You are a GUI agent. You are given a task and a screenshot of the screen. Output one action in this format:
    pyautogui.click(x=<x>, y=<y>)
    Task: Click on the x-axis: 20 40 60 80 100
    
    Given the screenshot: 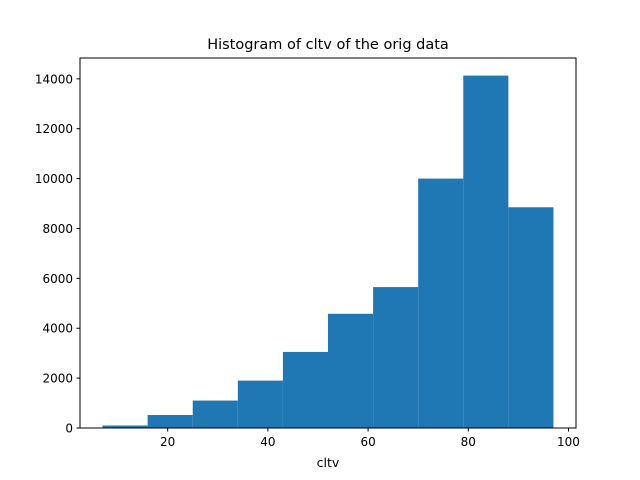 What is the action you would take?
    pyautogui.click(x=370, y=438)
    